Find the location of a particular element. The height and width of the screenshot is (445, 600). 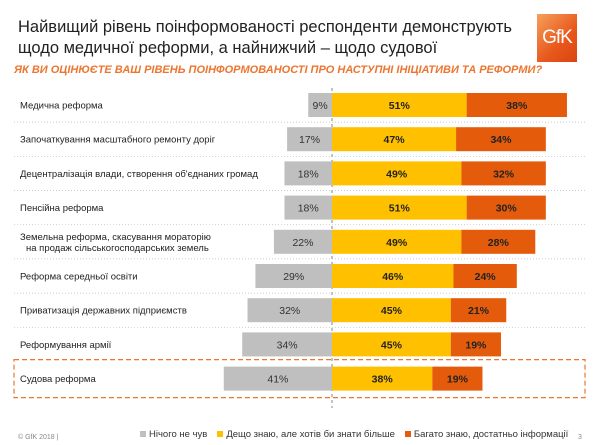

data-label: 22% is located at coordinates (302, 243).